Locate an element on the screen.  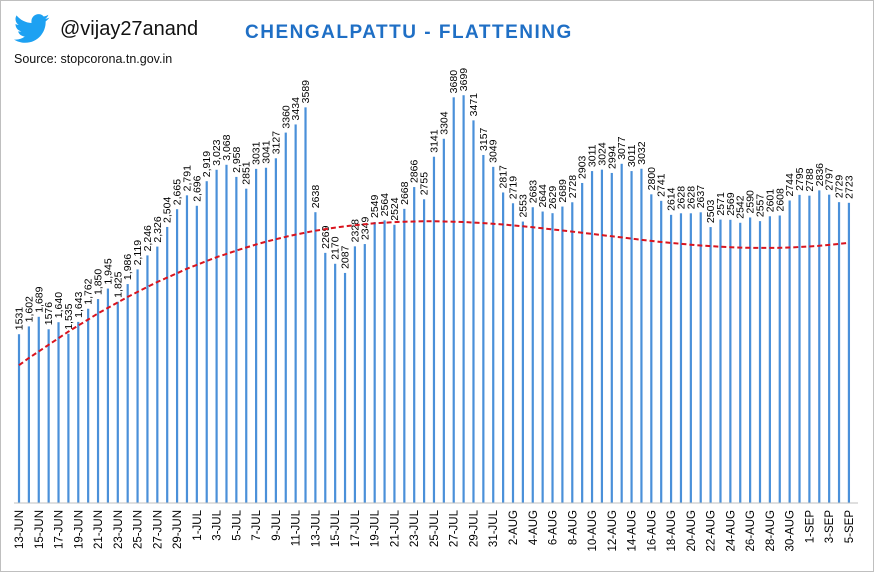
twitter-handle: @vijay27anand is located at coordinates (129, 28).